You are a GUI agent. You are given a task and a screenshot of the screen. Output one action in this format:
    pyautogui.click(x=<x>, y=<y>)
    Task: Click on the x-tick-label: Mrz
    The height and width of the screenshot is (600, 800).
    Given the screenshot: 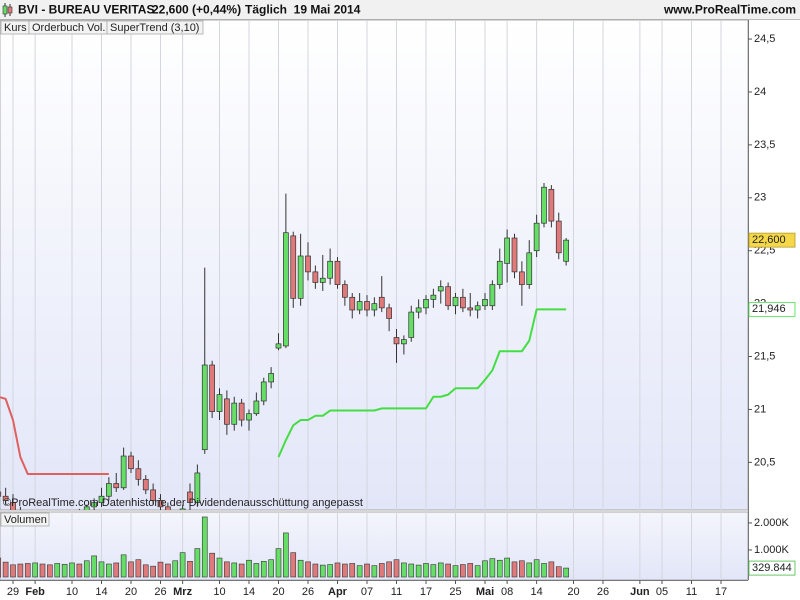 What is the action you would take?
    pyautogui.click(x=182, y=592)
    